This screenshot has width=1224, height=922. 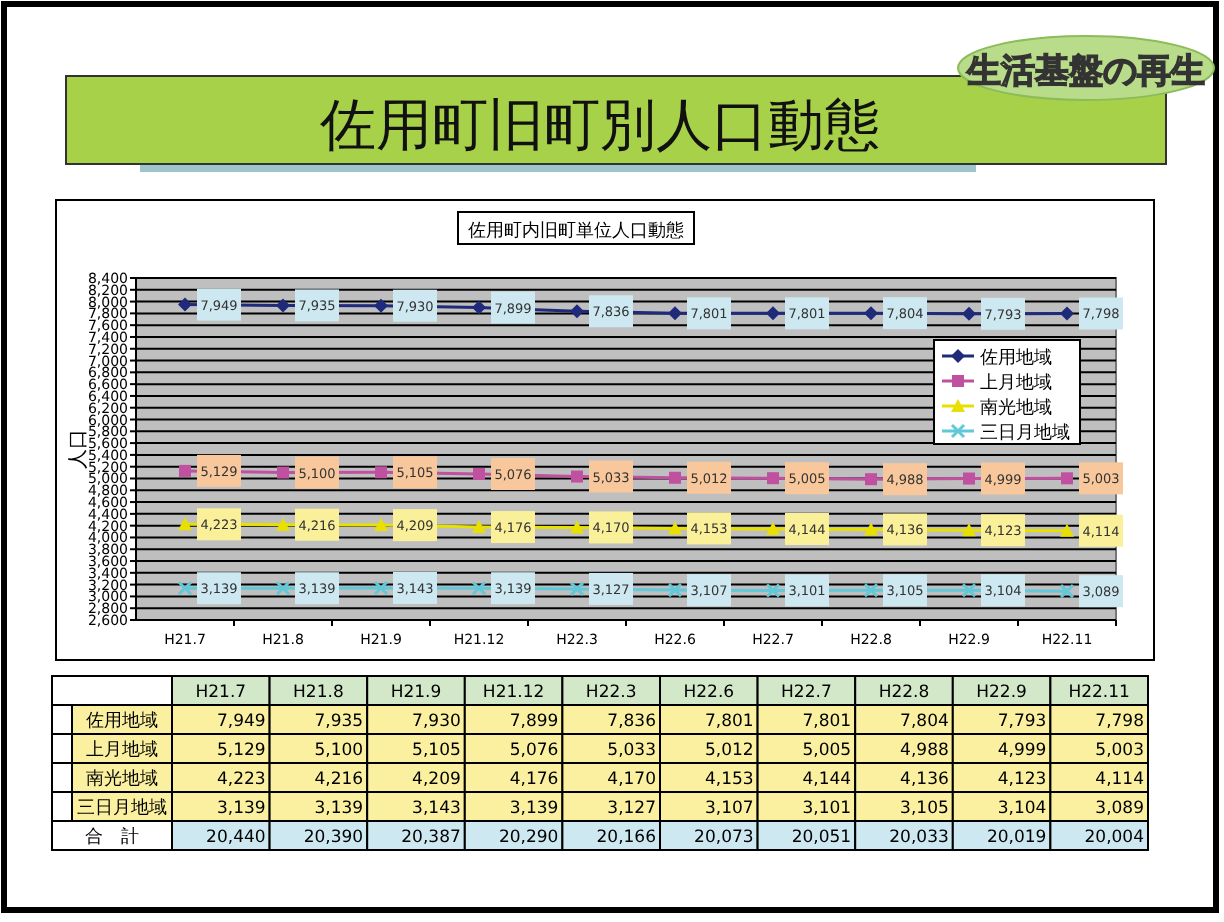 I want to click on y-axis-title: 人口, so click(x=79, y=449).